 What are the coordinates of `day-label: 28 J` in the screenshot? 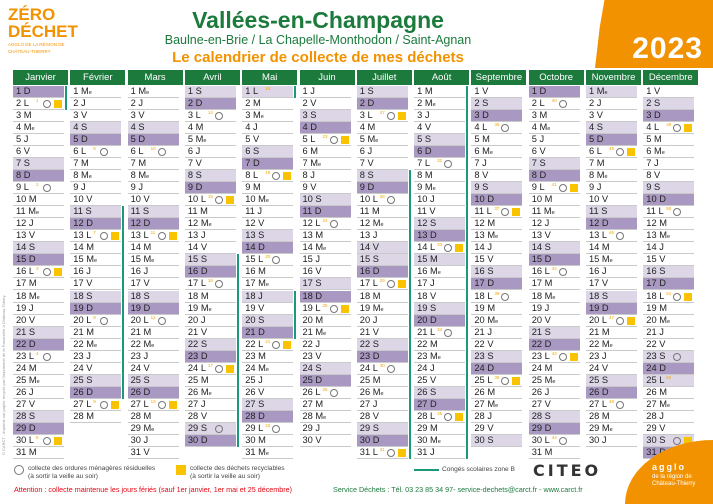 It's located at (655, 415).